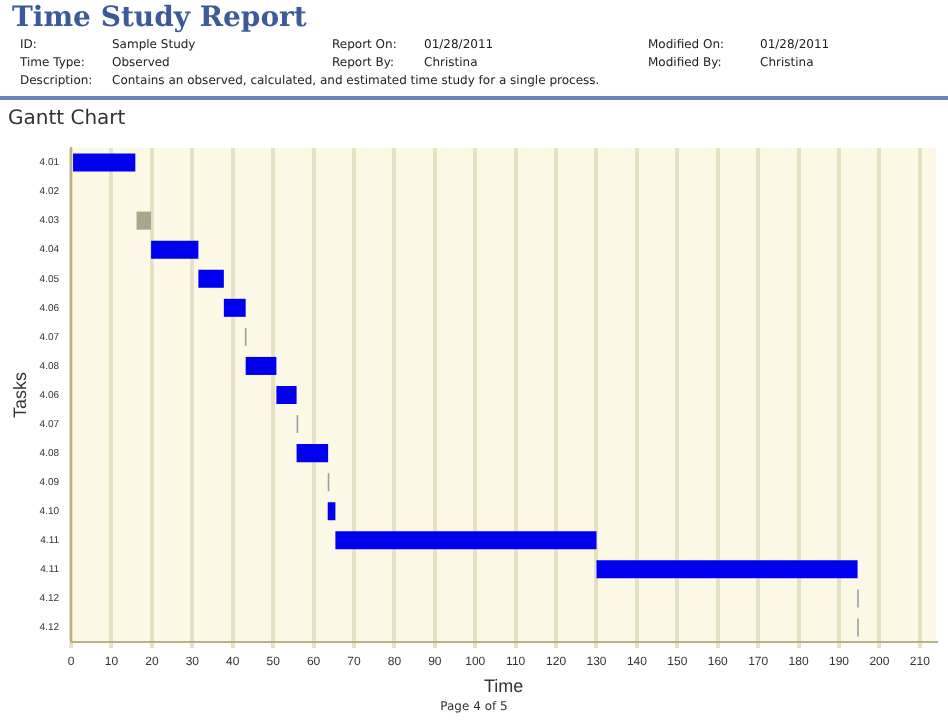 This screenshot has width=948, height=720. What do you see at coordinates (19, 395) in the screenshot?
I see `y-axis-title: Tasks` at bounding box center [19, 395].